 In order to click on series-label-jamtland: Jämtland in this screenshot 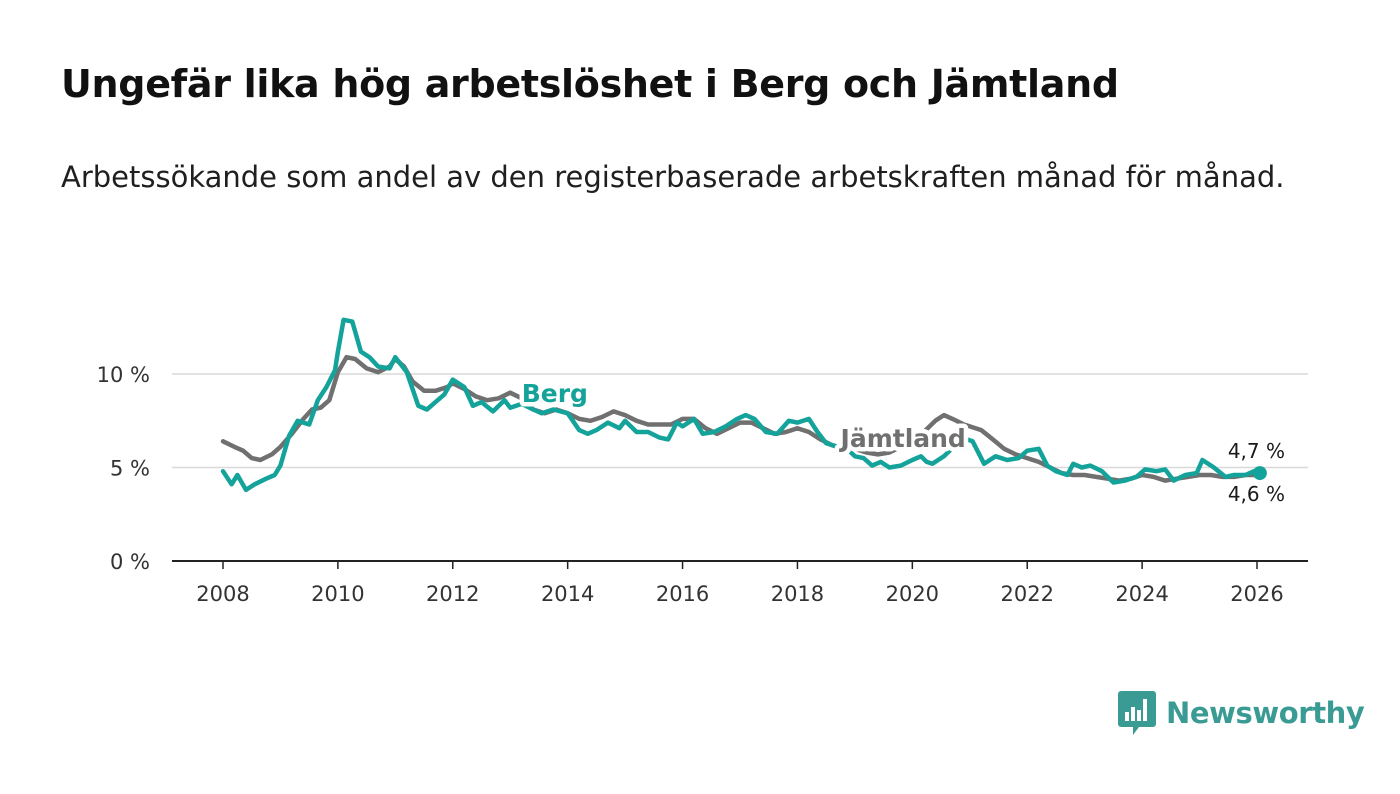, I will do `click(902, 438)`.